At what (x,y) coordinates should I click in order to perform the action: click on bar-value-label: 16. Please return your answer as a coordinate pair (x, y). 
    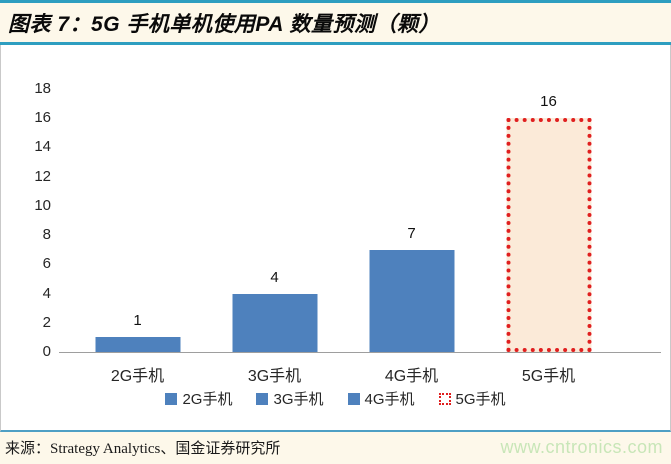
    Looking at the image, I should click on (548, 101).